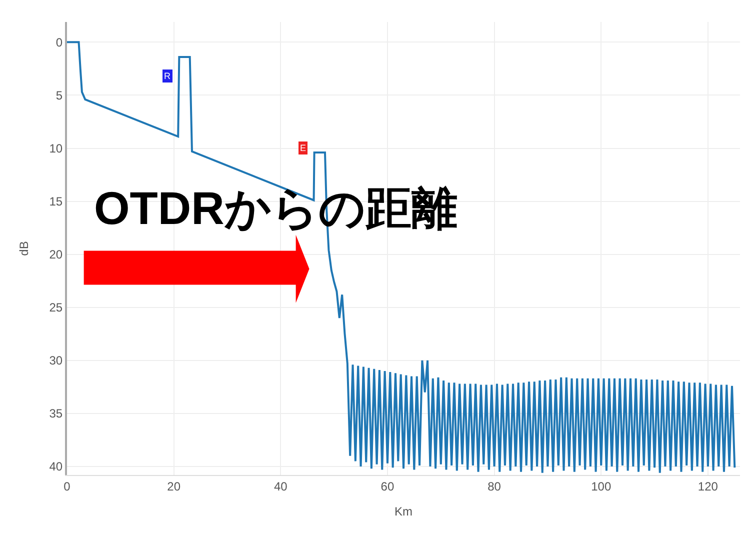 Image resolution: width=749 pixels, height=535 pixels. What do you see at coordinates (56, 307) in the screenshot?
I see `y-tick-label: 25` at bounding box center [56, 307].